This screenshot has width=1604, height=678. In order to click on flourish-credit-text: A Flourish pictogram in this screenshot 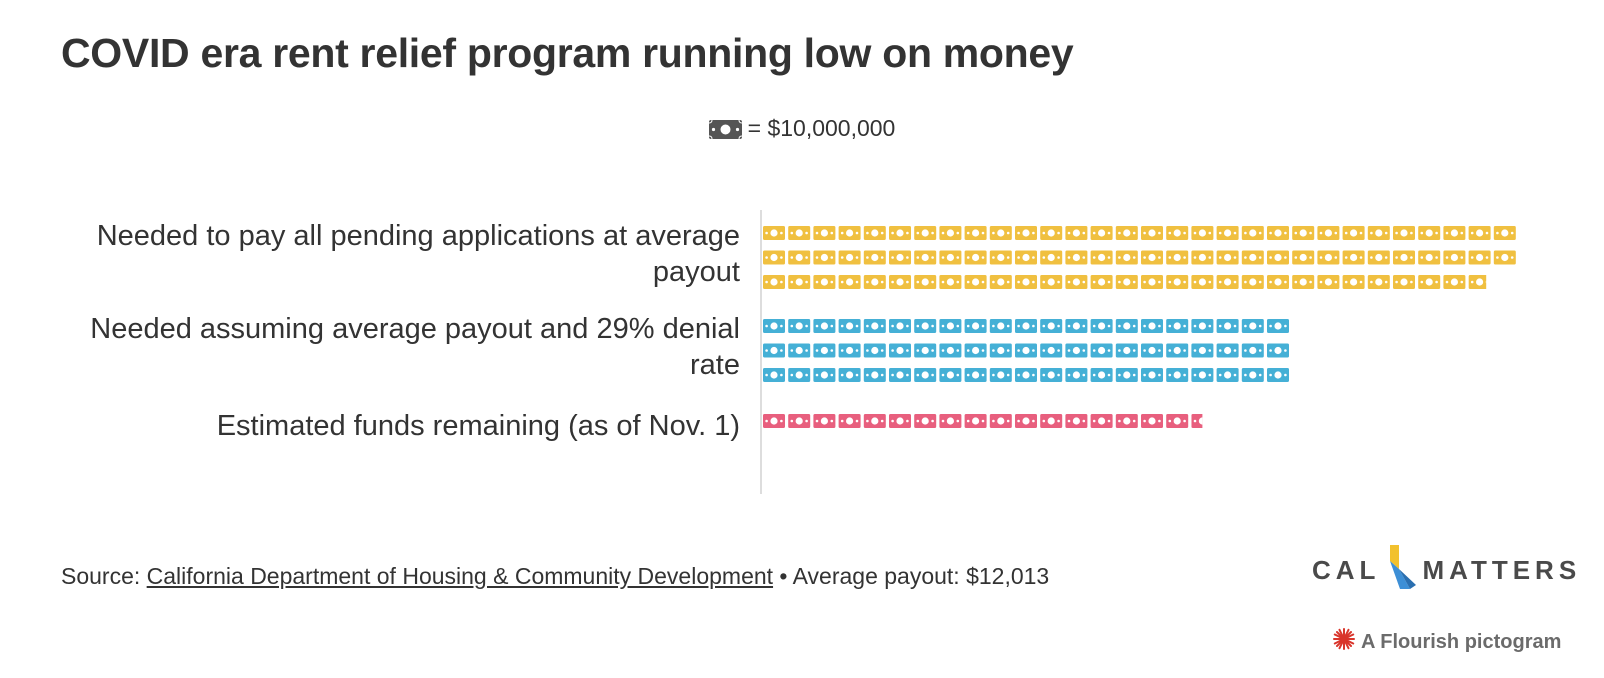, I will do `click(1461, 641)`.